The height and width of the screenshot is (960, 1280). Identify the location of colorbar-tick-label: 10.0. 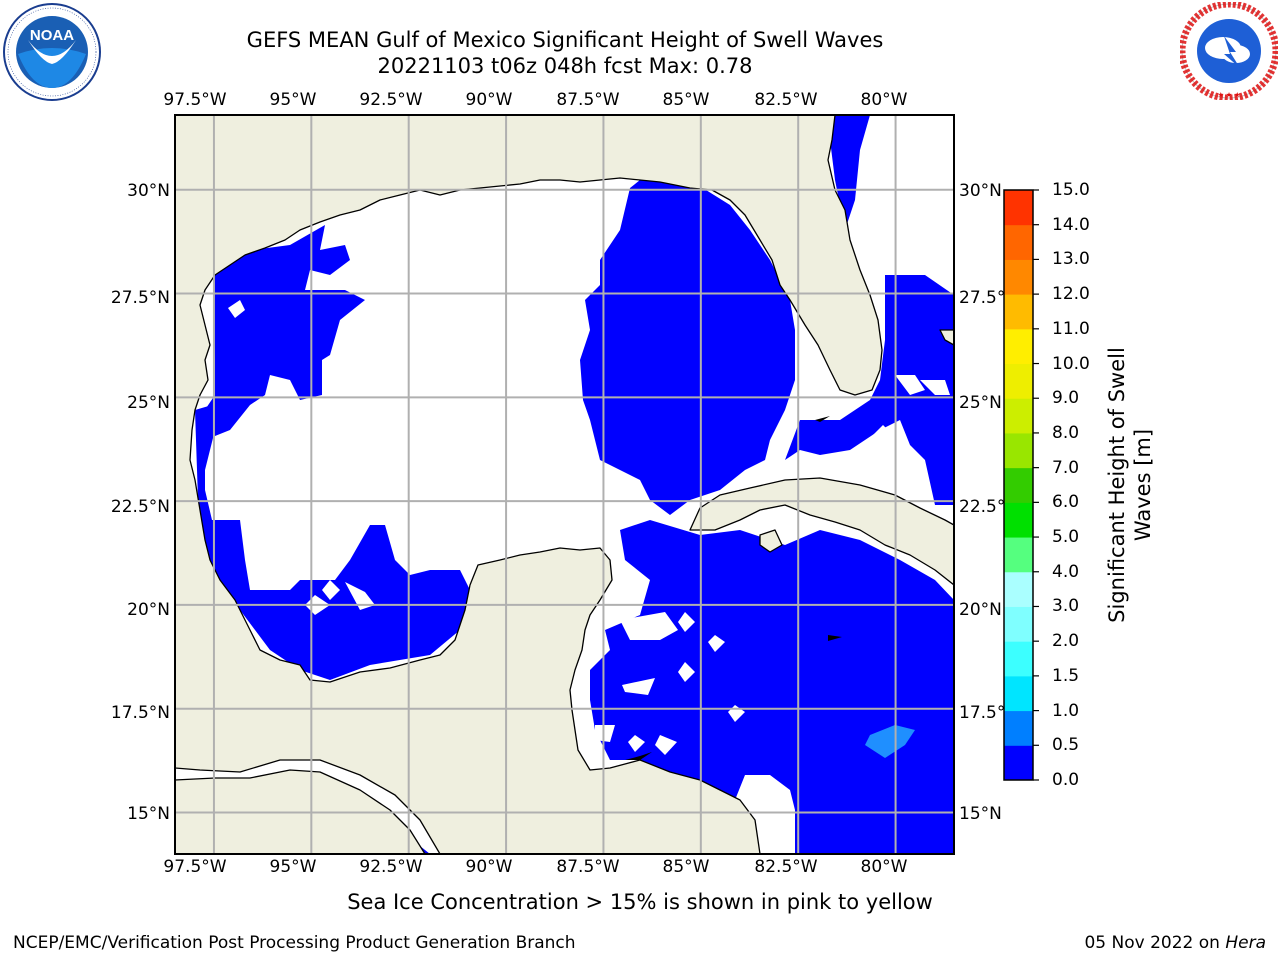
(1071, 363).